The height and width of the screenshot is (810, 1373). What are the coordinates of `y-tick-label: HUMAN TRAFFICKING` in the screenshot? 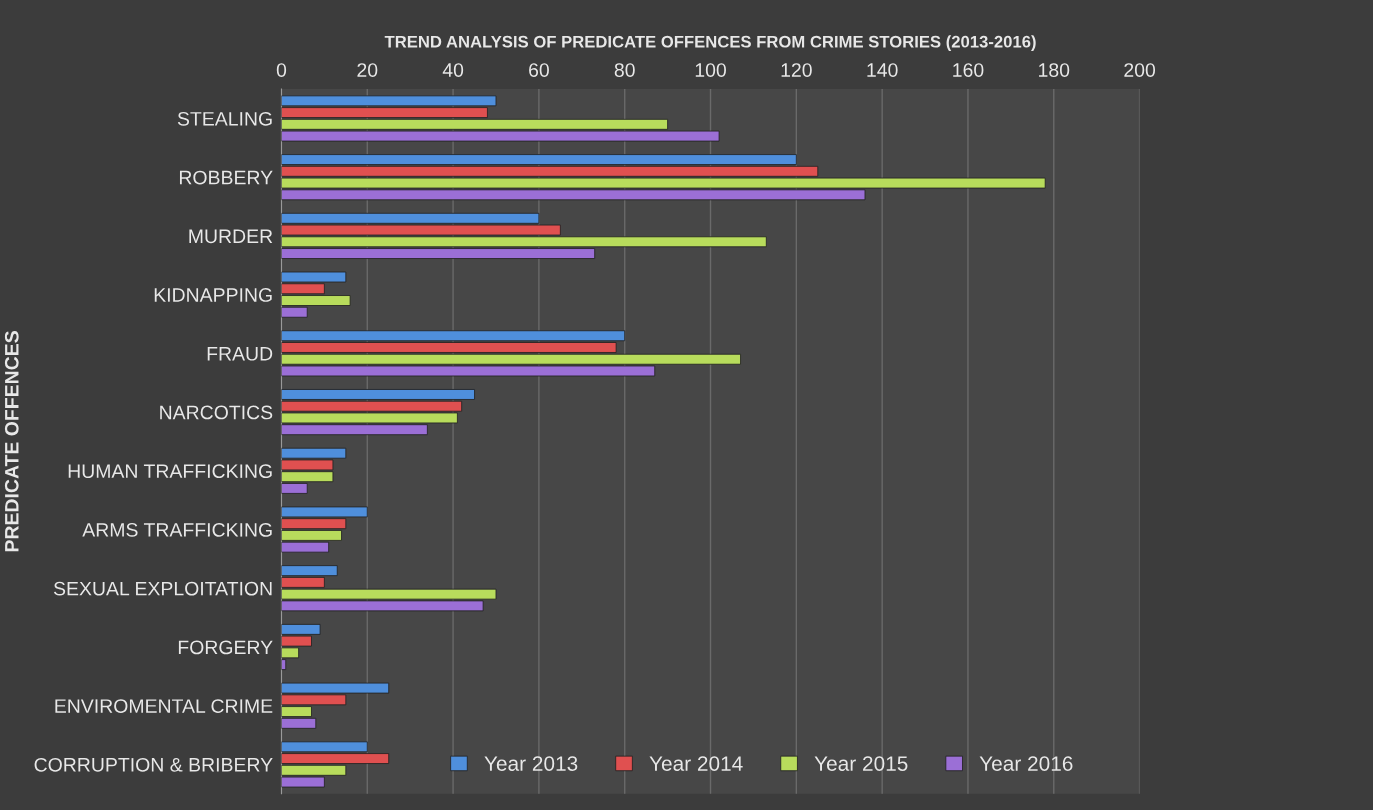 It's located at (170, 471).